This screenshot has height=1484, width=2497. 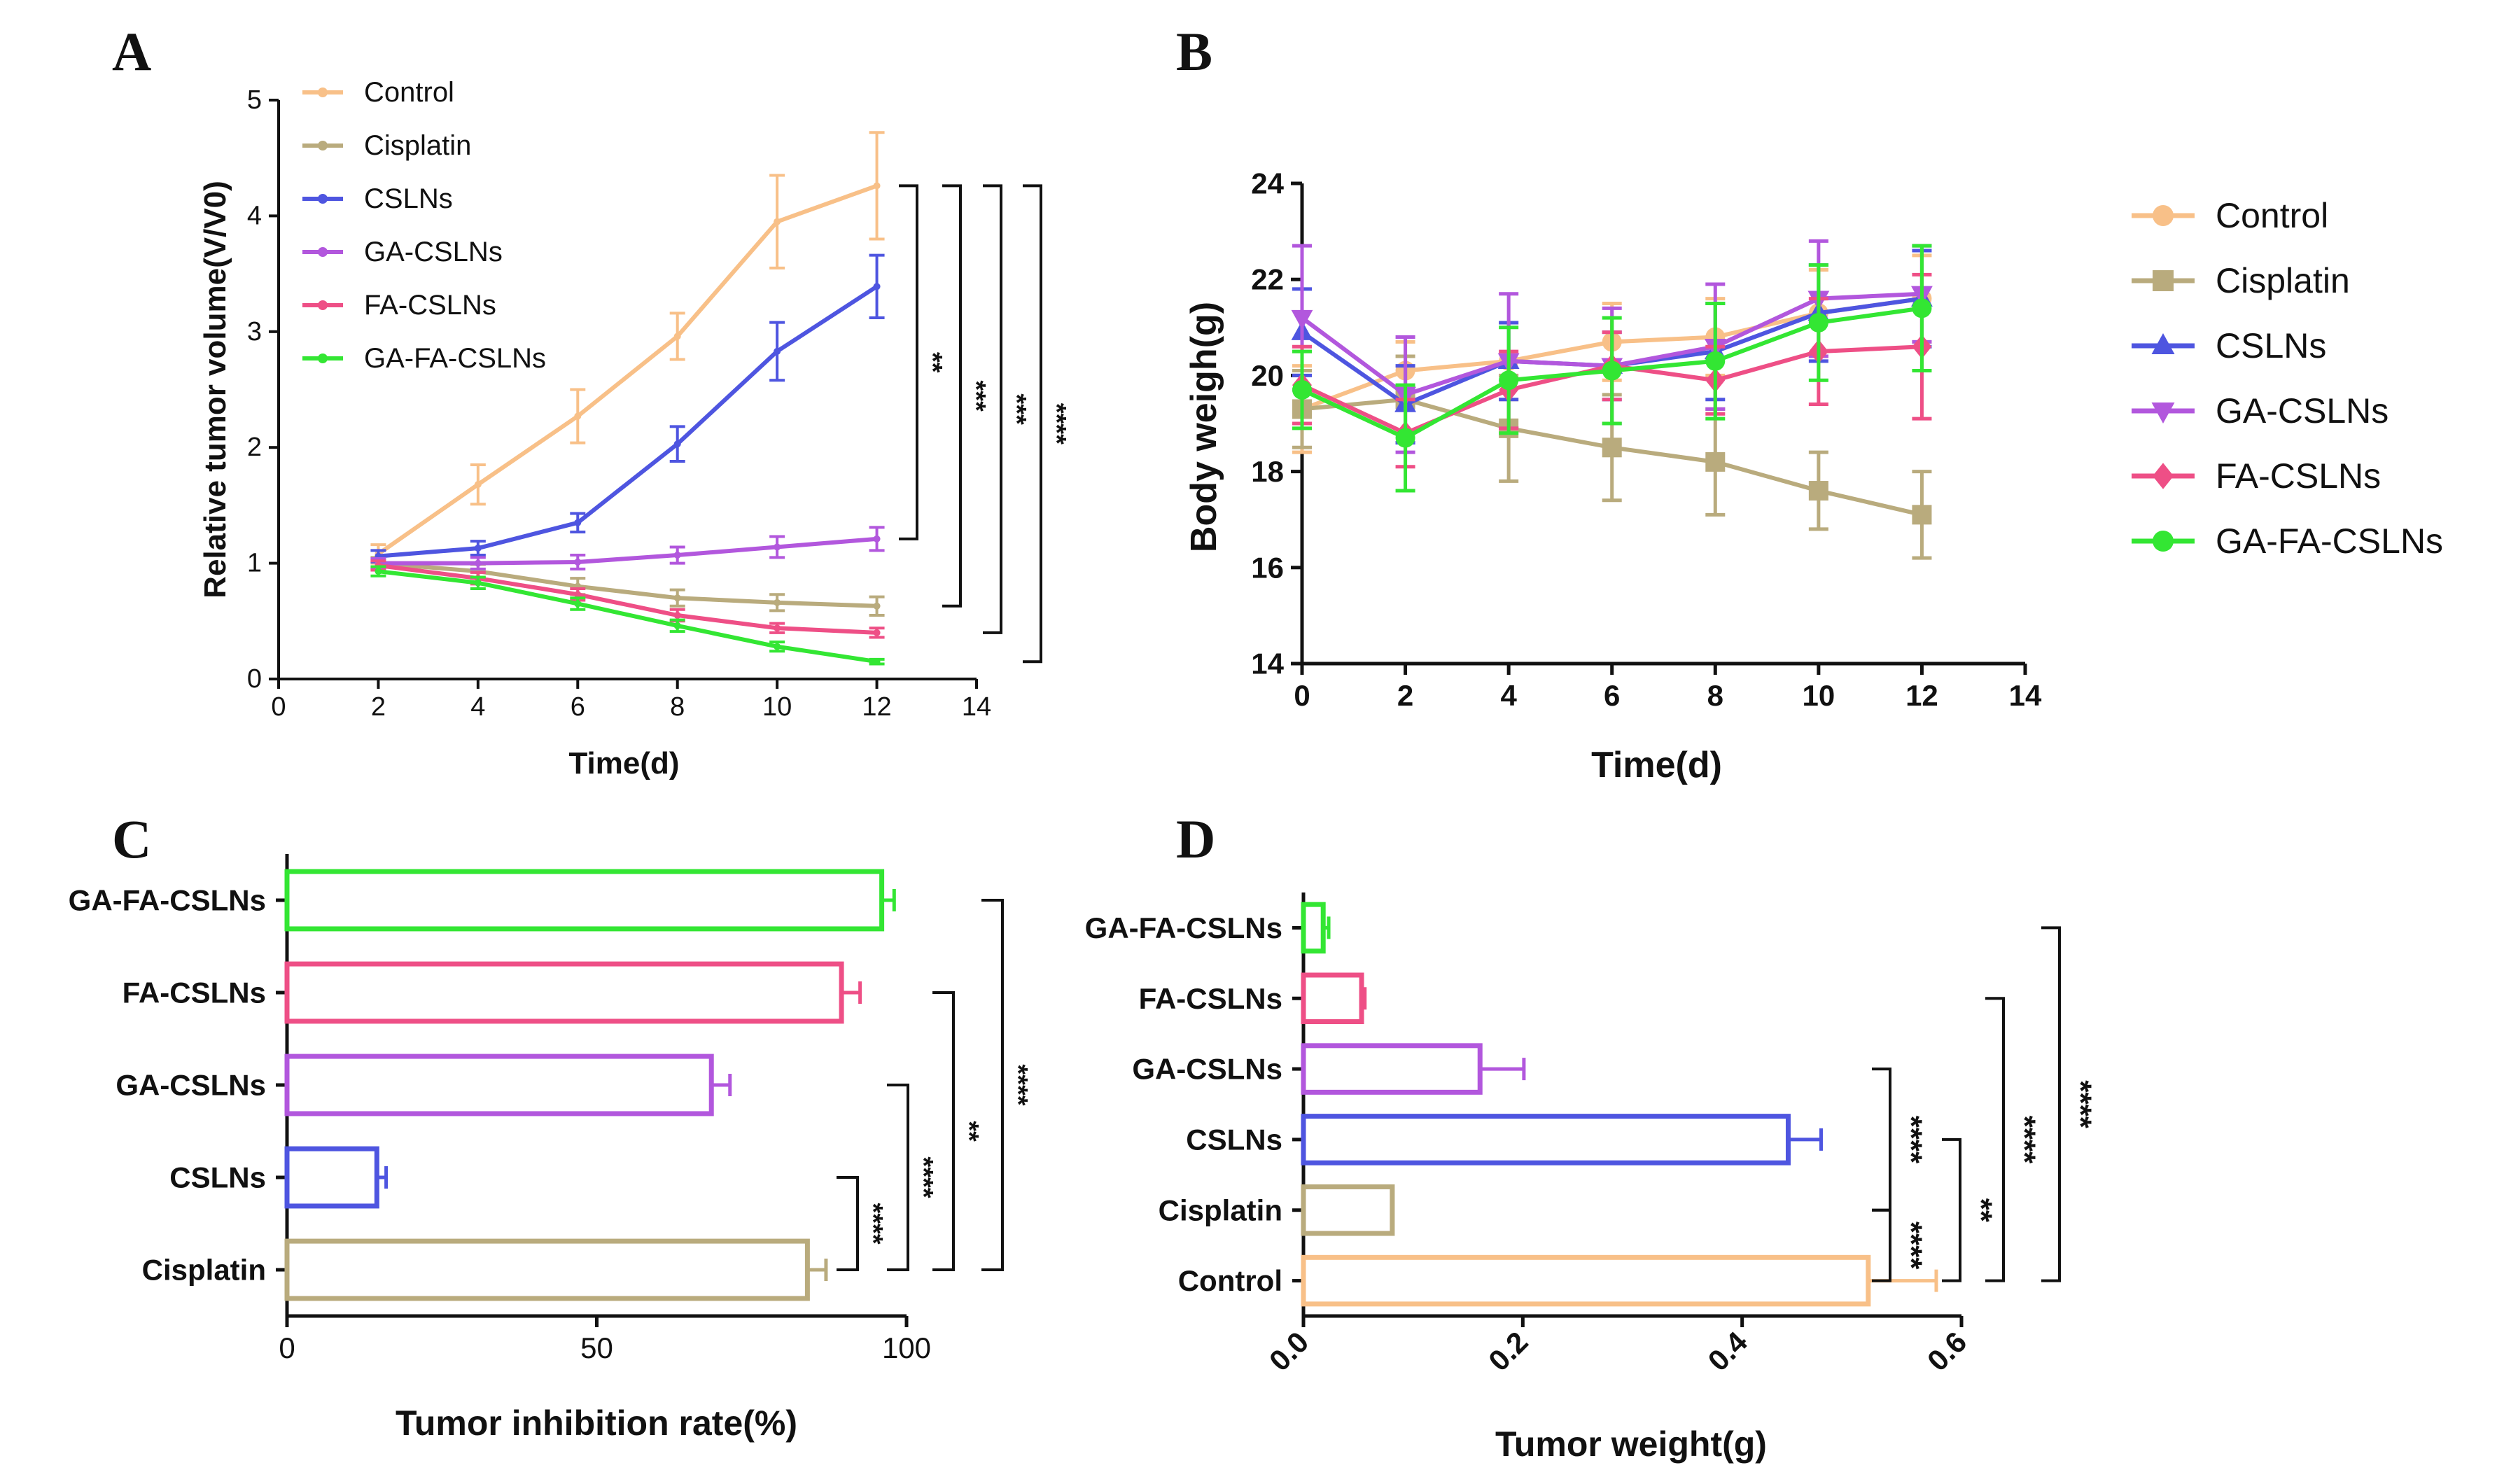 I want to click on error-bar-ga-cslns, so click(x=721, y=1085).